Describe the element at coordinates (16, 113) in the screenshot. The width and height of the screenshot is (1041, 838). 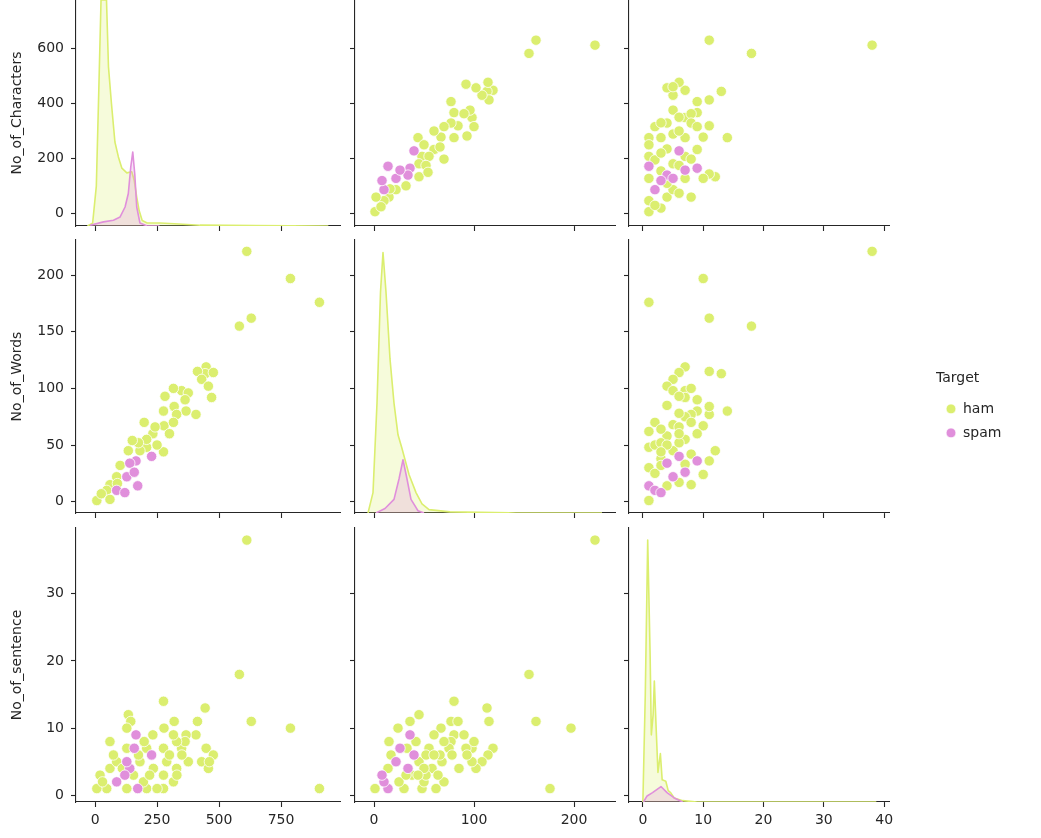
I see `y-axis-title: No_of_Characters` at that location.